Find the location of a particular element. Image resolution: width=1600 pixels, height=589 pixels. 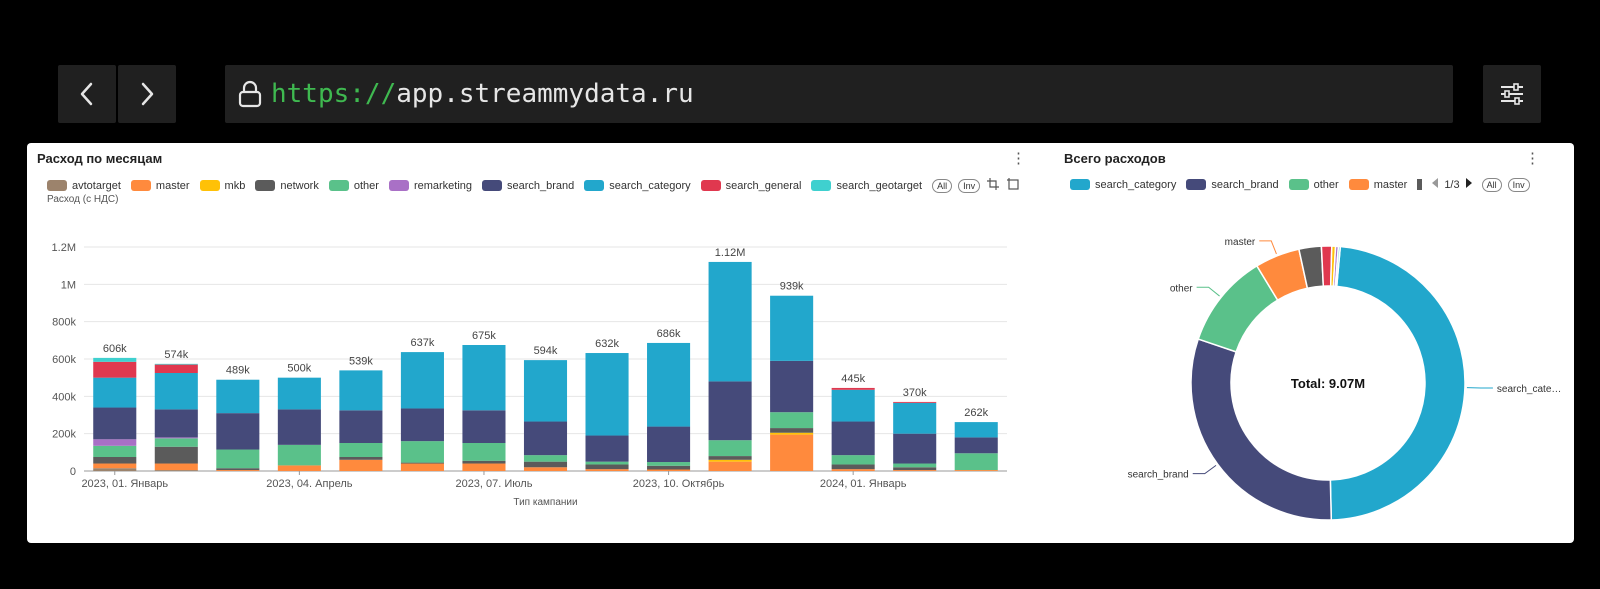

legend-item-network: network is located at coordinates (287, 186).